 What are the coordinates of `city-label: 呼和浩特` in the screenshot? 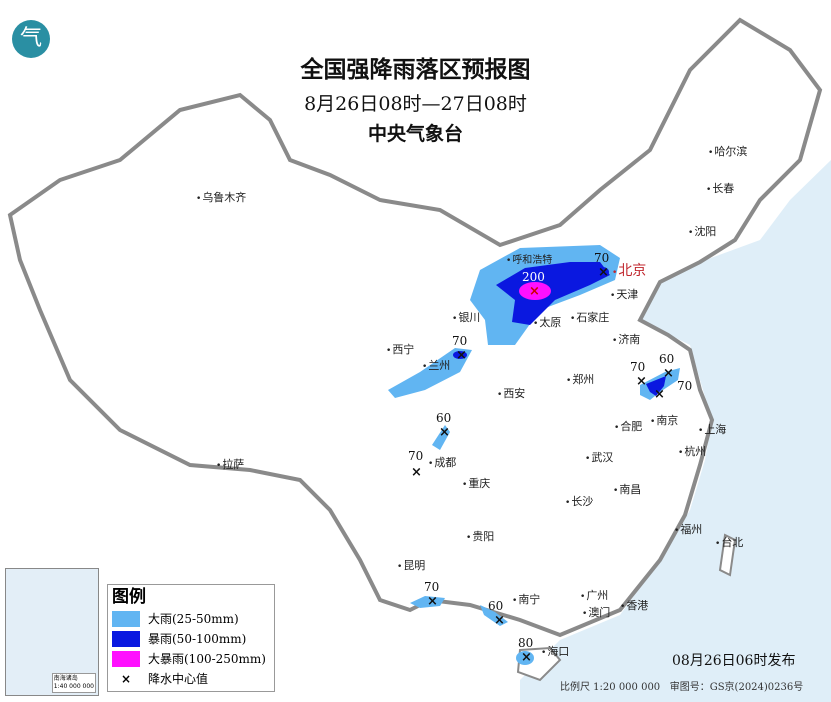 It's located at (529, 261).